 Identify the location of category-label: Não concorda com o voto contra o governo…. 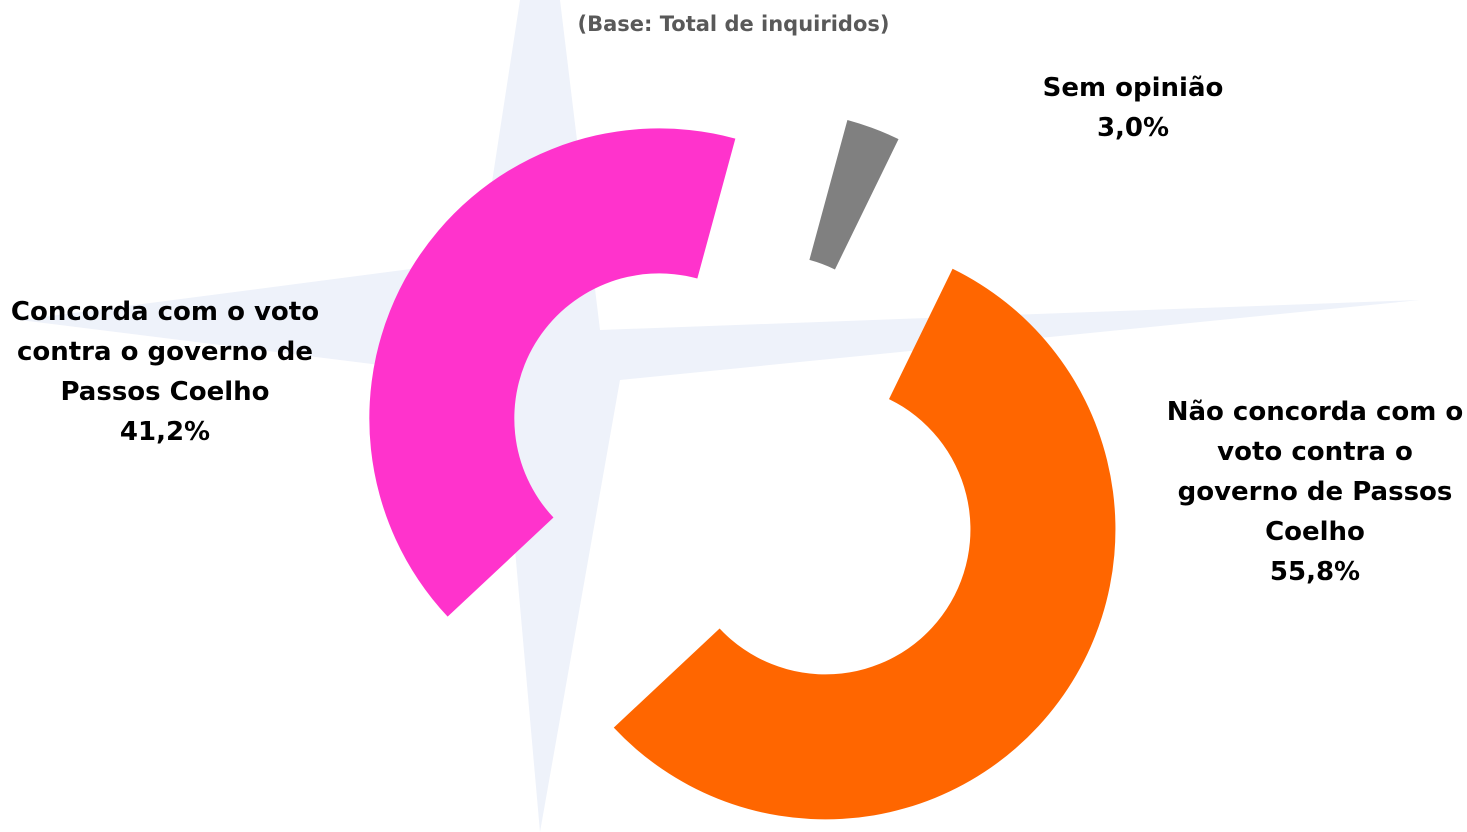
(1315, 472).